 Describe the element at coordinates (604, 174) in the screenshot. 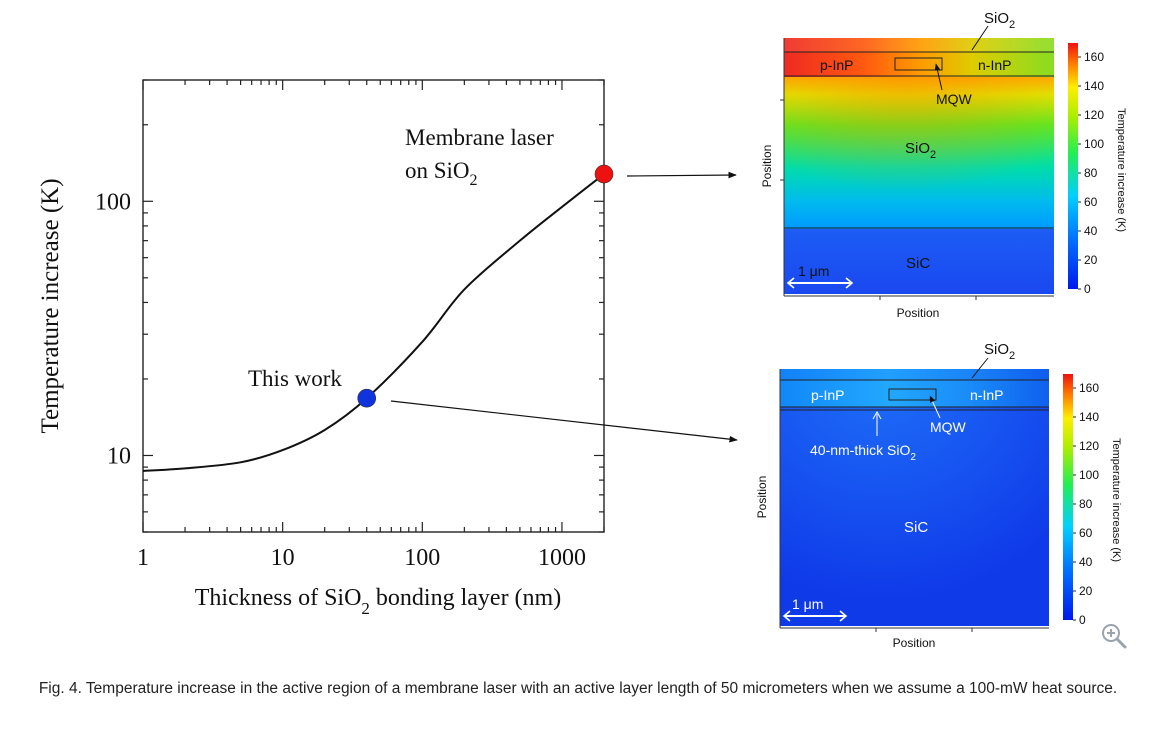

I see `membrane-laser-marker` at that location.